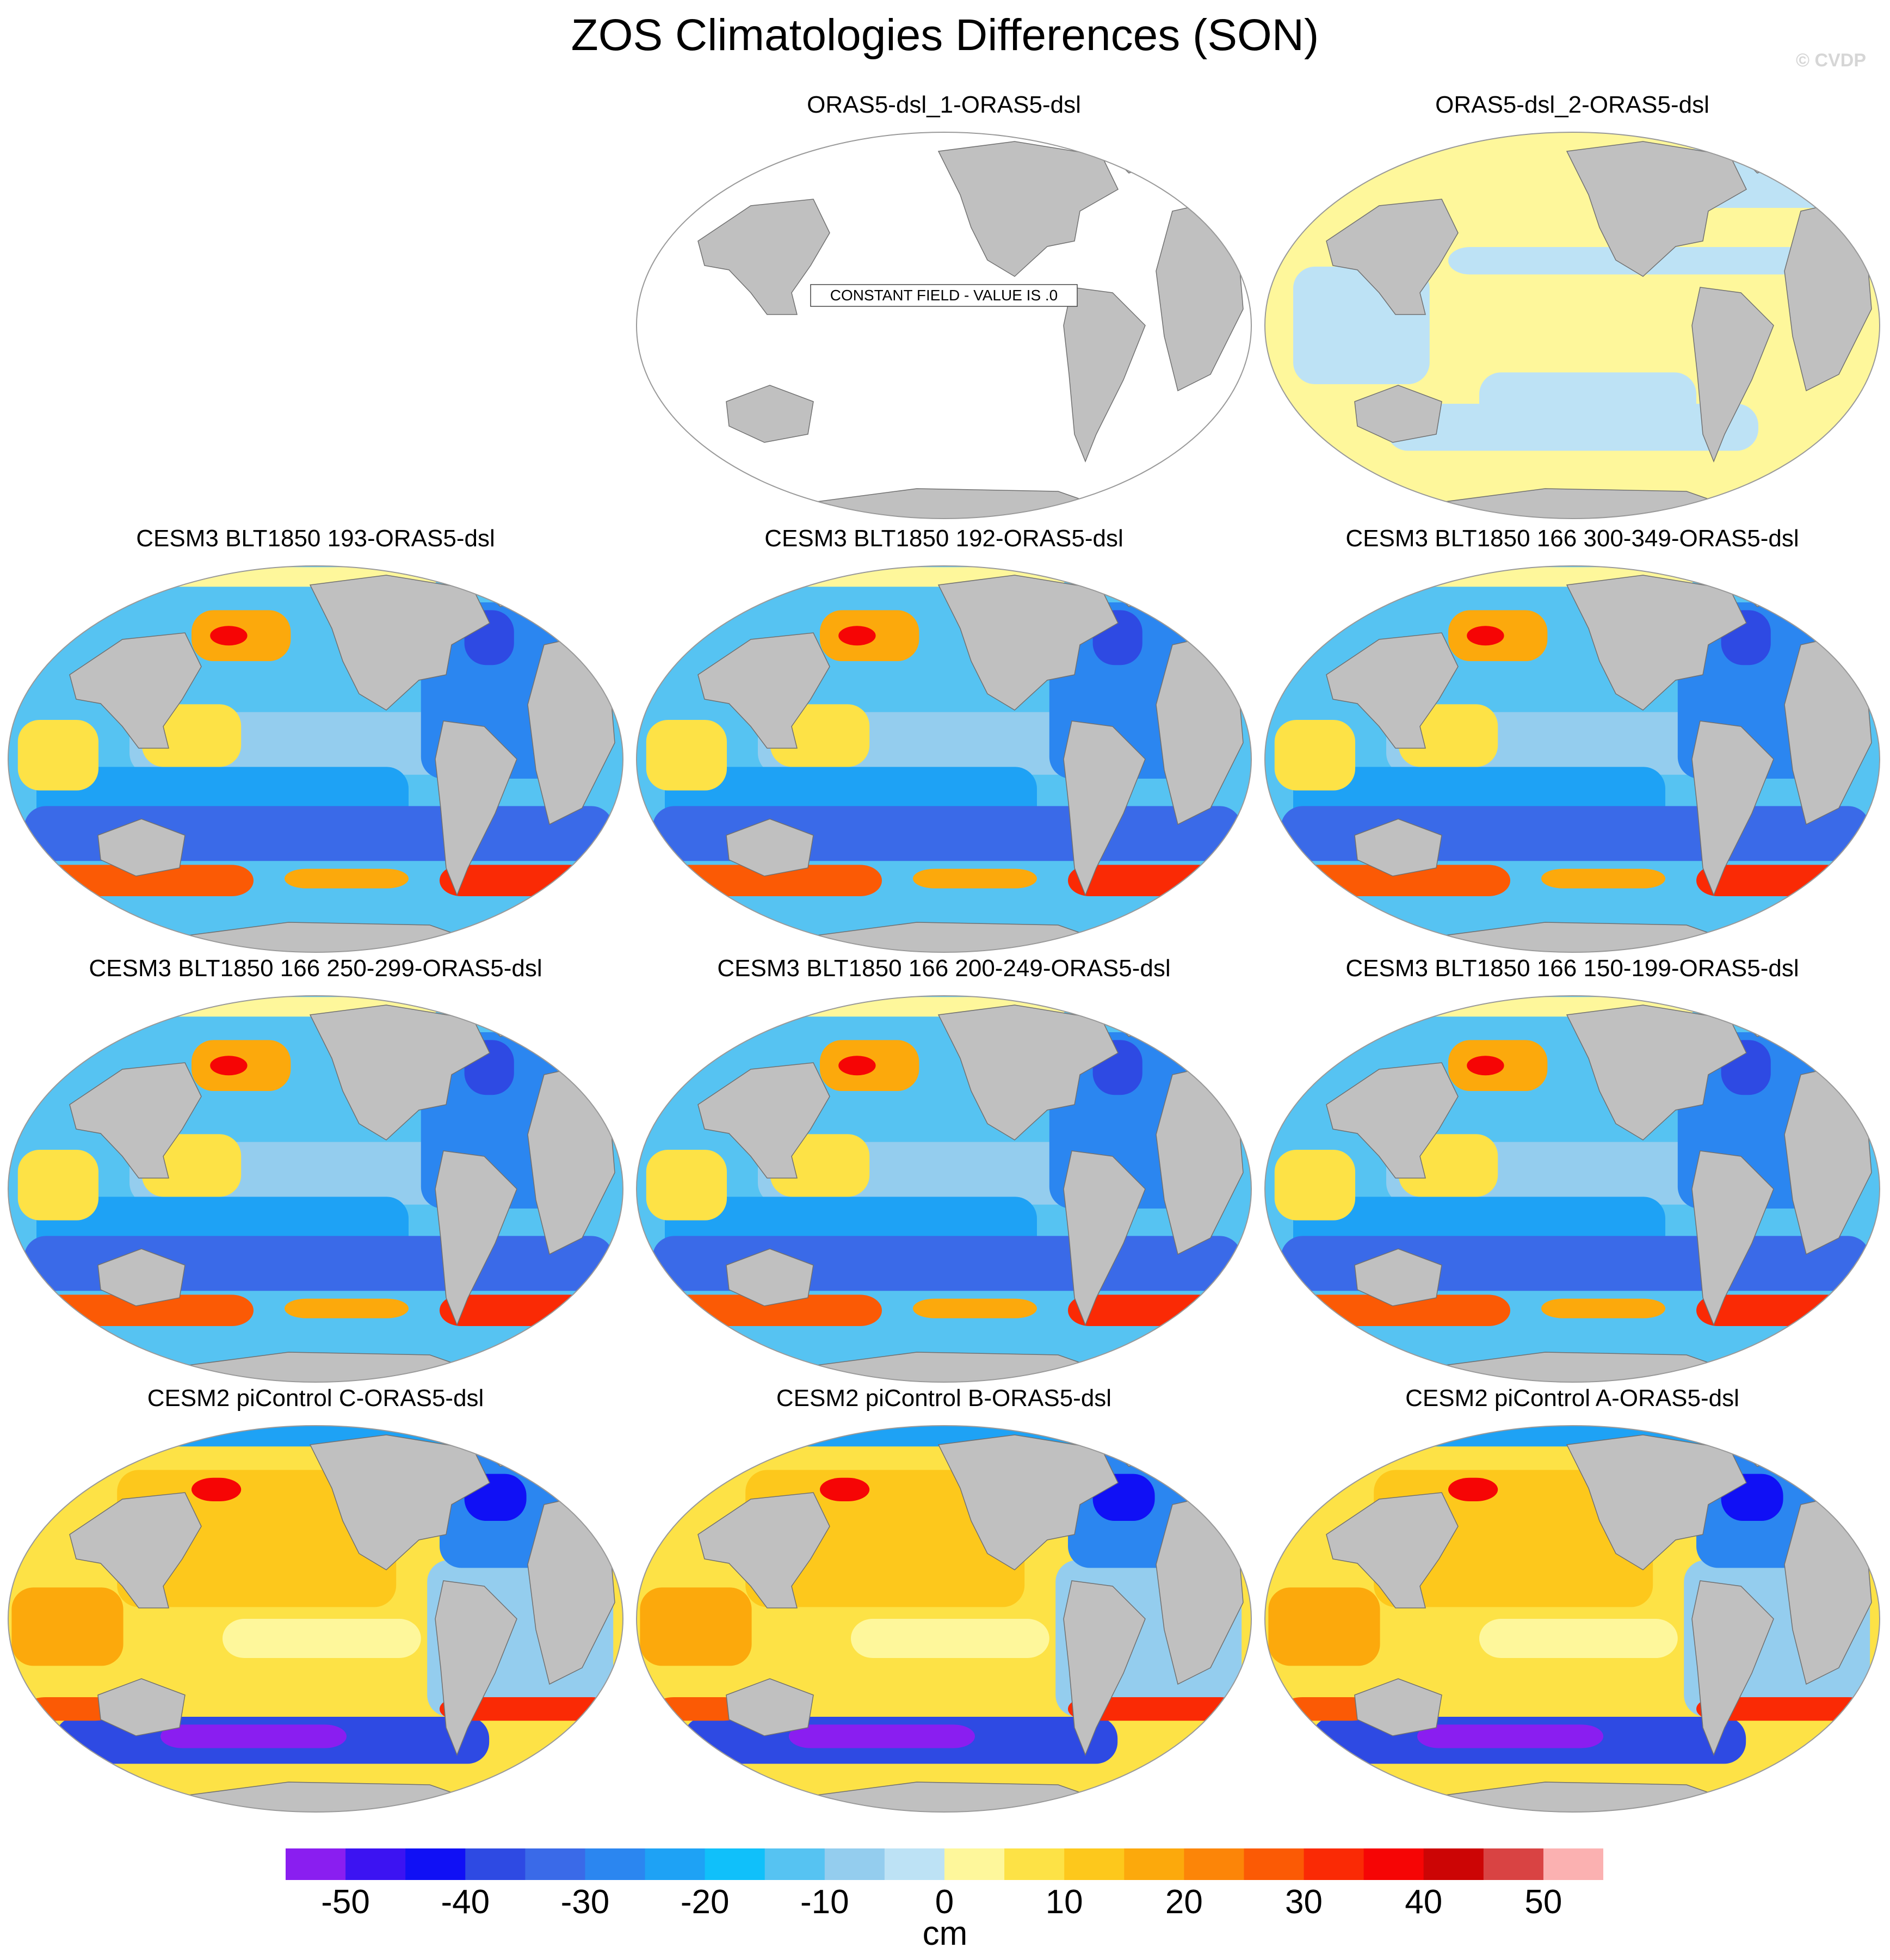 The height and width of the screenshot is (1960, 1890). What do you see at coordinates (346, 1902) in the screenshot?
I see `colorbar-tick-label: -50` at bounding box center [346, 1902].